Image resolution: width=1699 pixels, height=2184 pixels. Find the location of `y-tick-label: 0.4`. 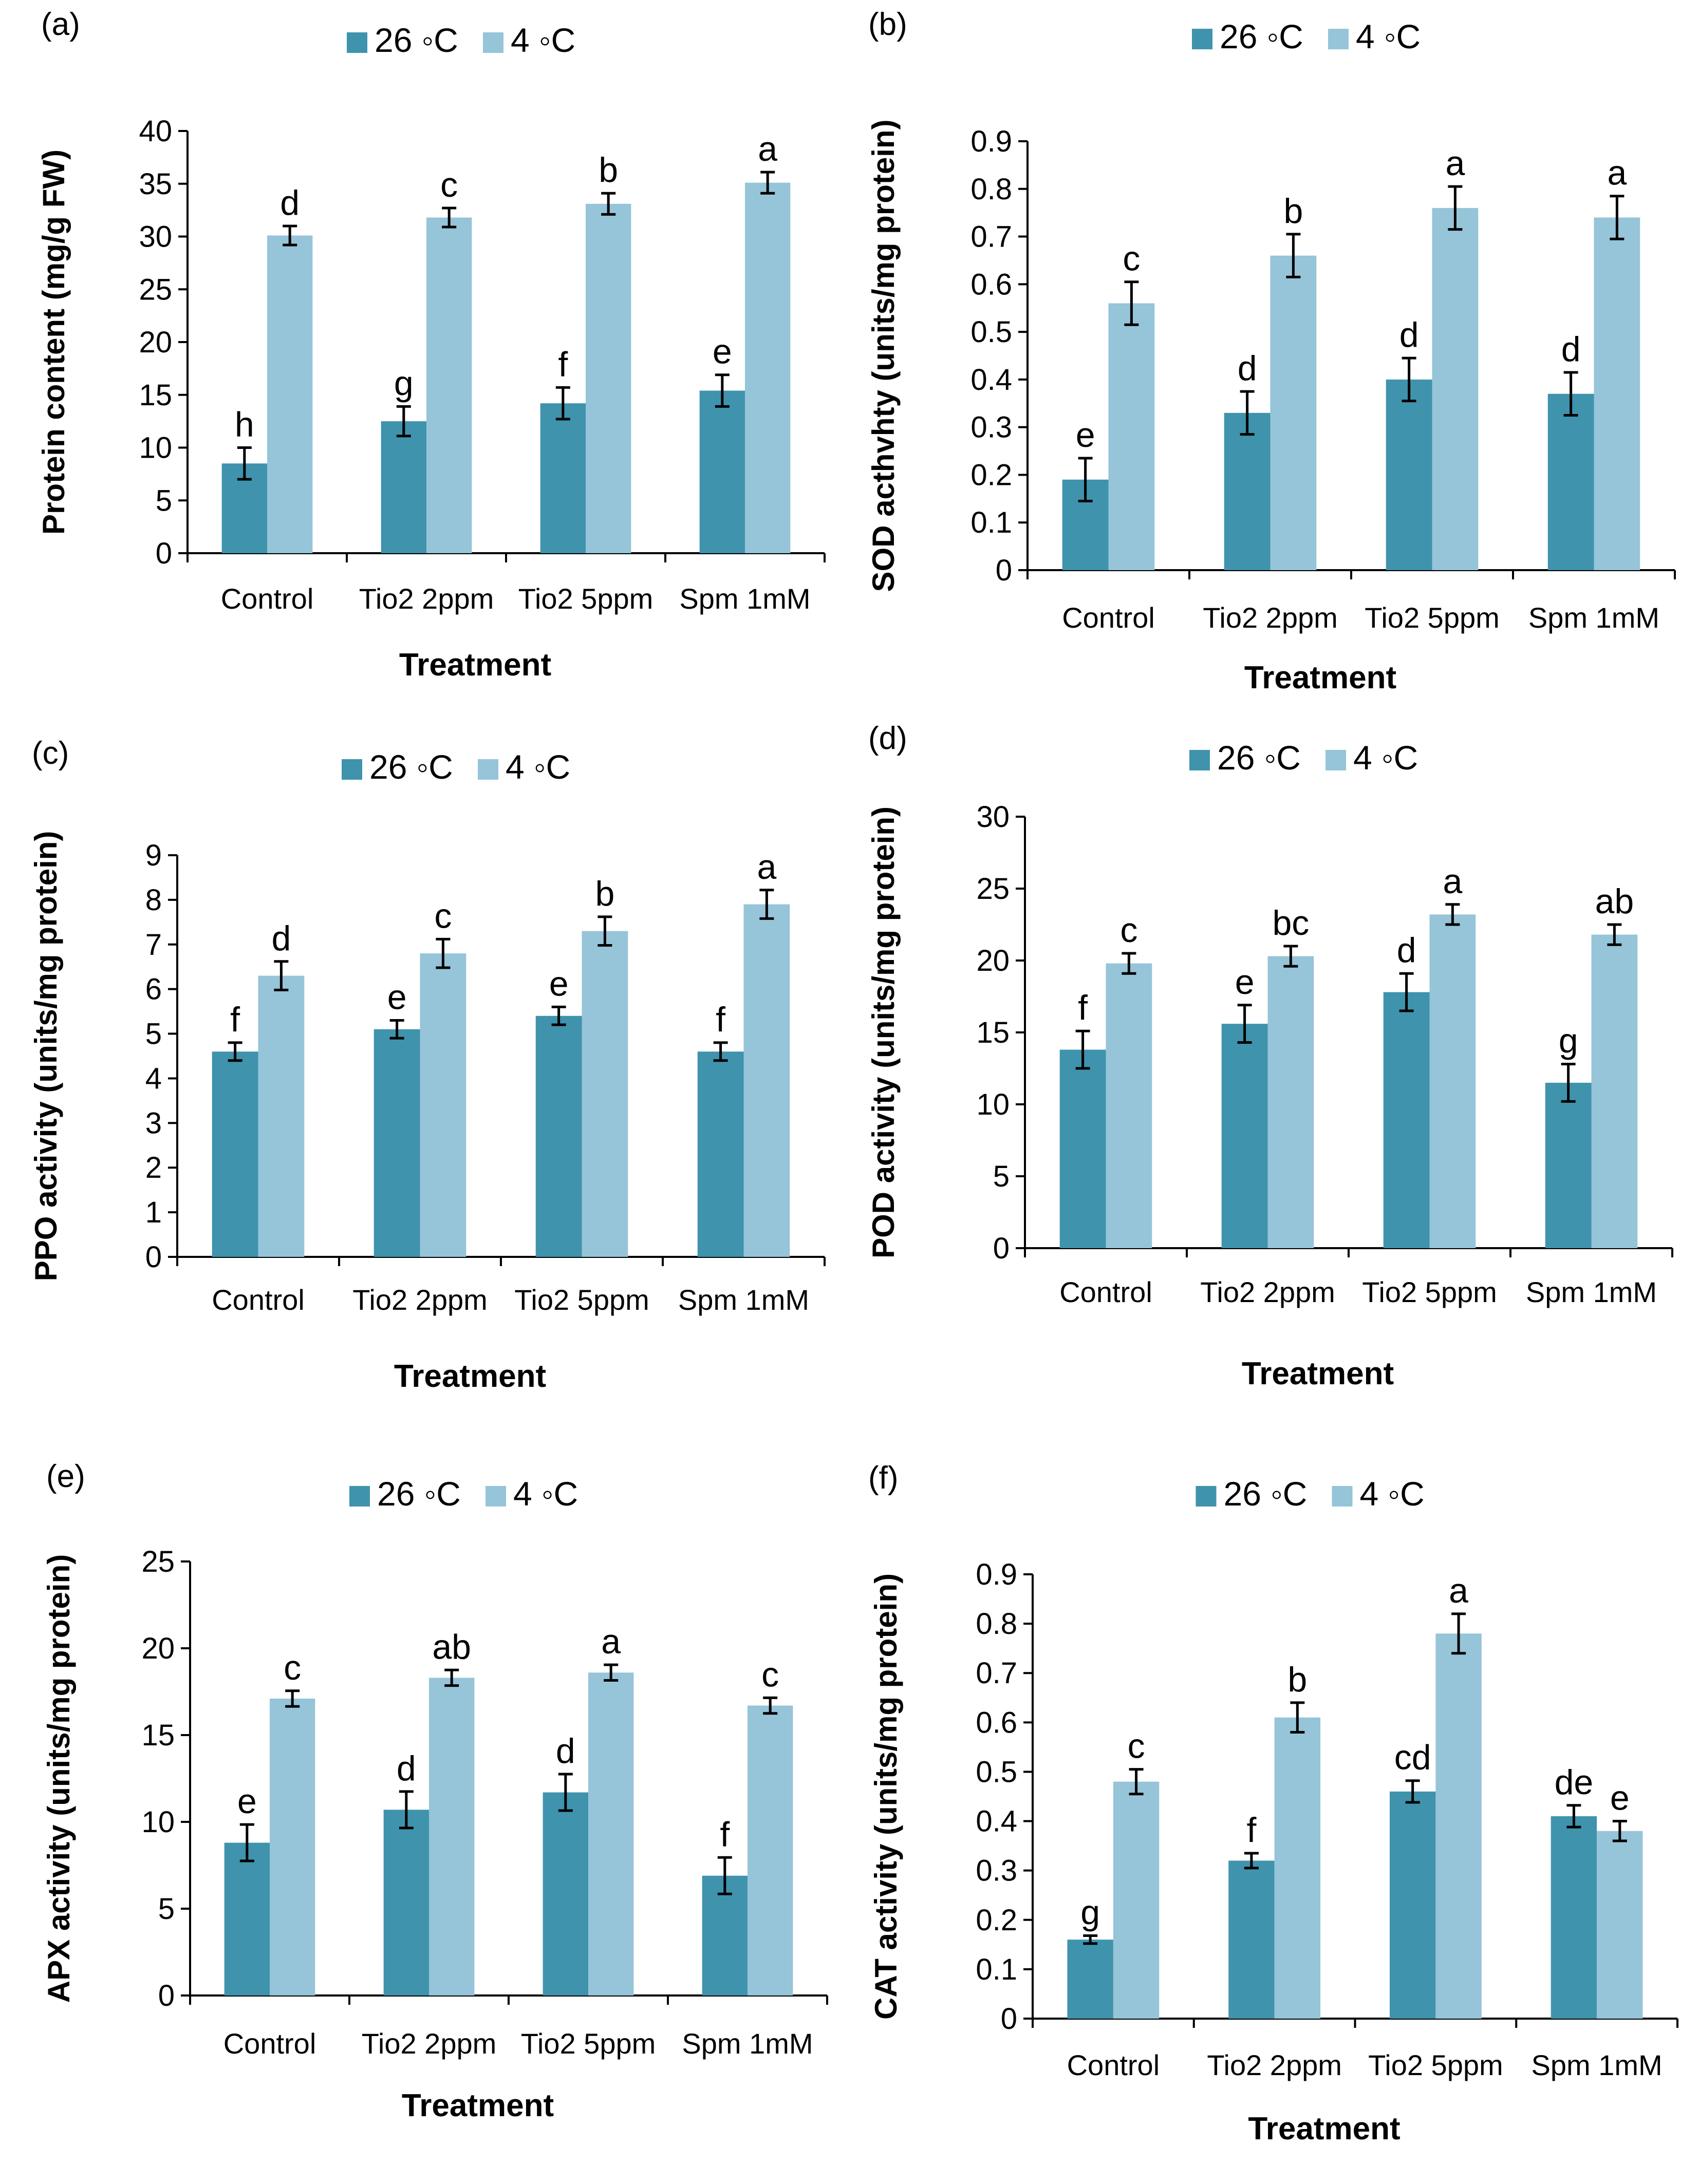

y-tick-label: 0.4 is located at coordinates (991, 380).